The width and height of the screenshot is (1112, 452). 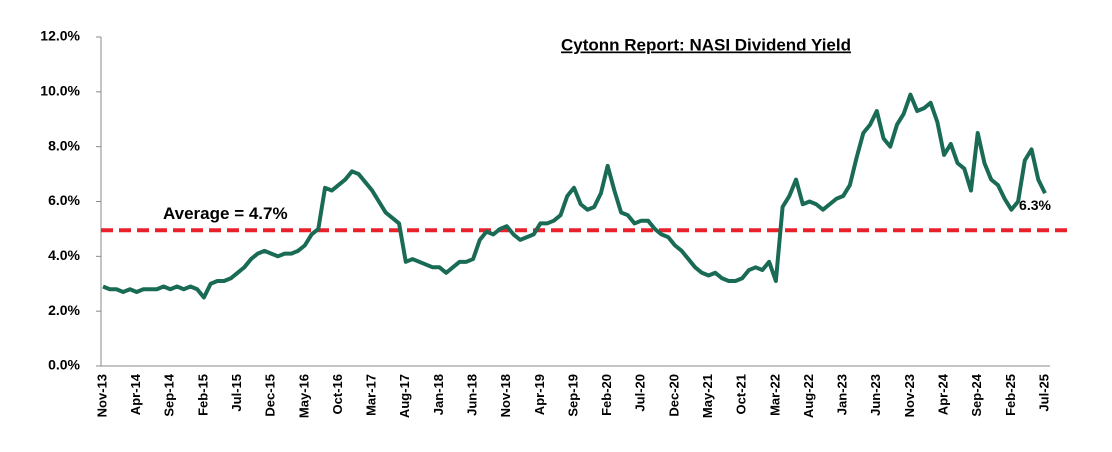 What do you see at coordinates (606, 395) in the screenshot?
I see `x-tick-label: Feb-20` at bounding box center [606, 395].